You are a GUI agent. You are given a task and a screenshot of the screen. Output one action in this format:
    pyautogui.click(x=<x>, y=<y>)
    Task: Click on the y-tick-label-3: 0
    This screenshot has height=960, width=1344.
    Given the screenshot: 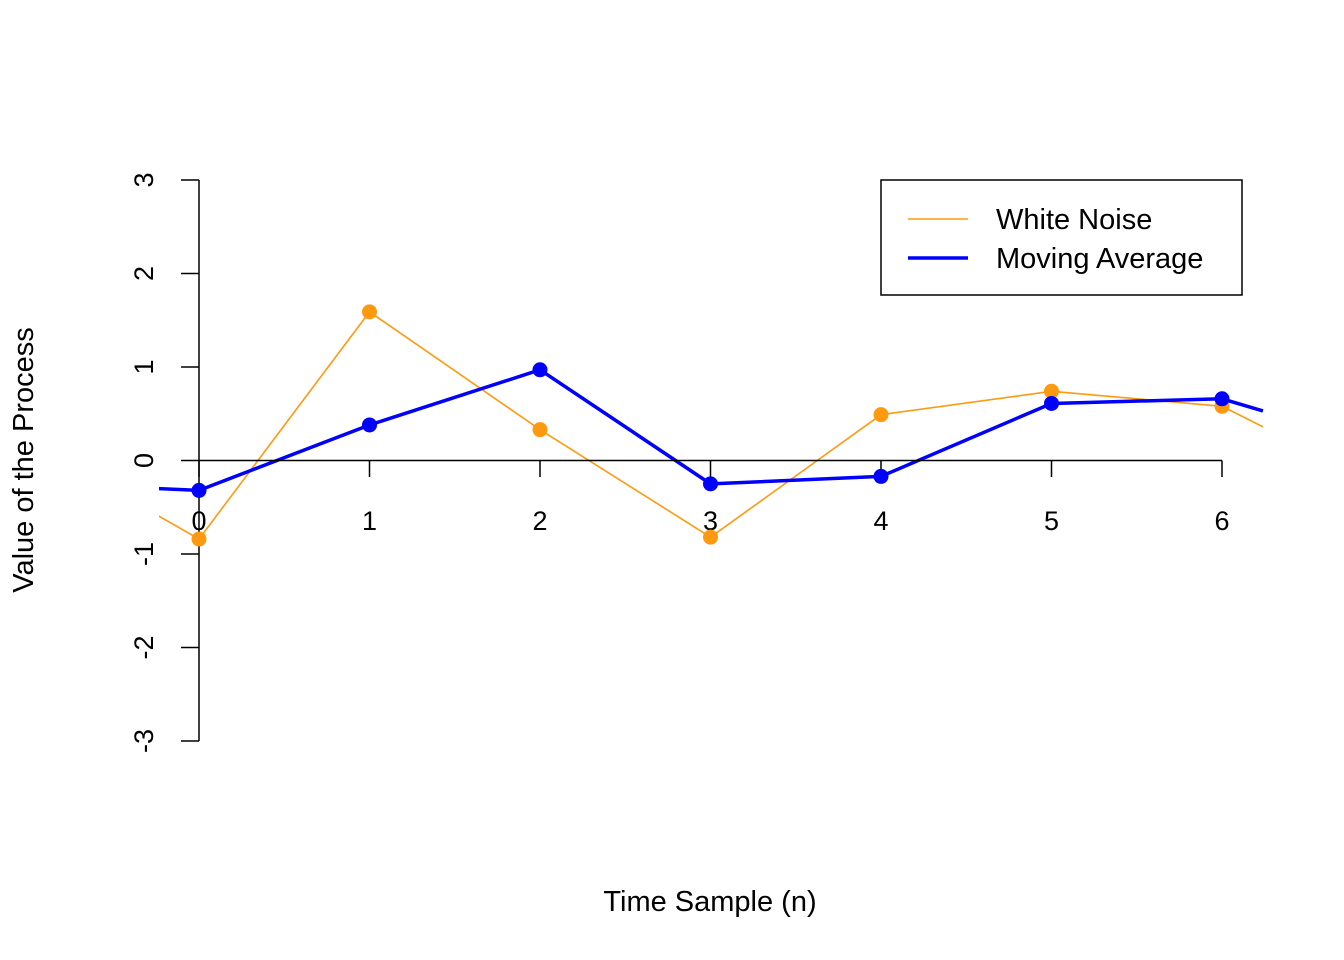 What is the action you would take?
    pyautogui.click(x=144, y=460)
    